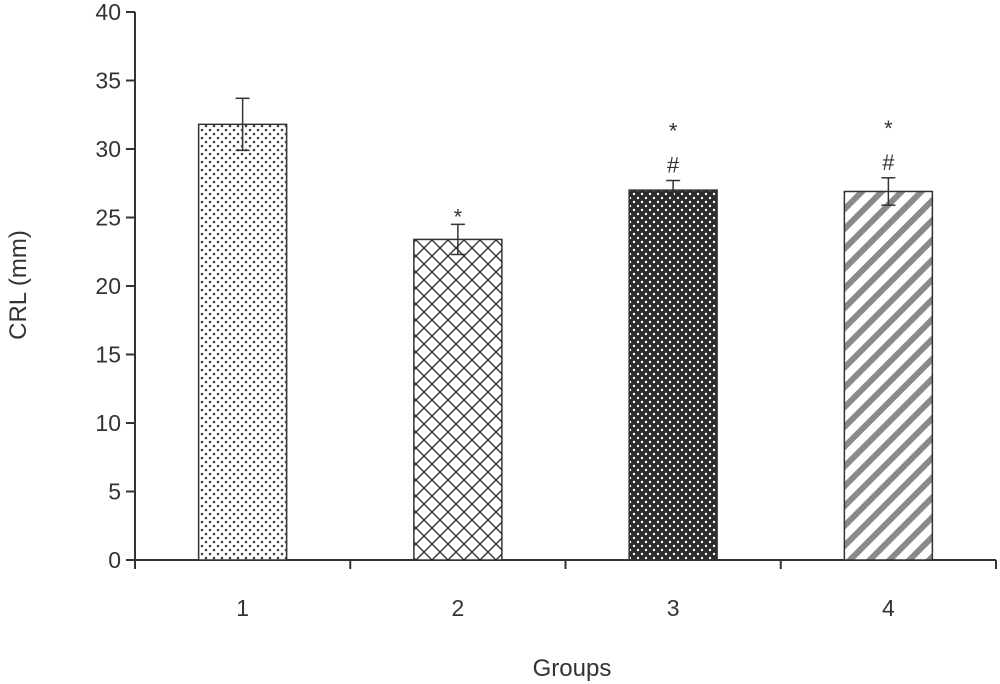 The height and width of the screenshot is (684, 1000). Describe the element at coordinates (572, 668) in the screenshot. I see `x-axis-title: Groups` at that location.